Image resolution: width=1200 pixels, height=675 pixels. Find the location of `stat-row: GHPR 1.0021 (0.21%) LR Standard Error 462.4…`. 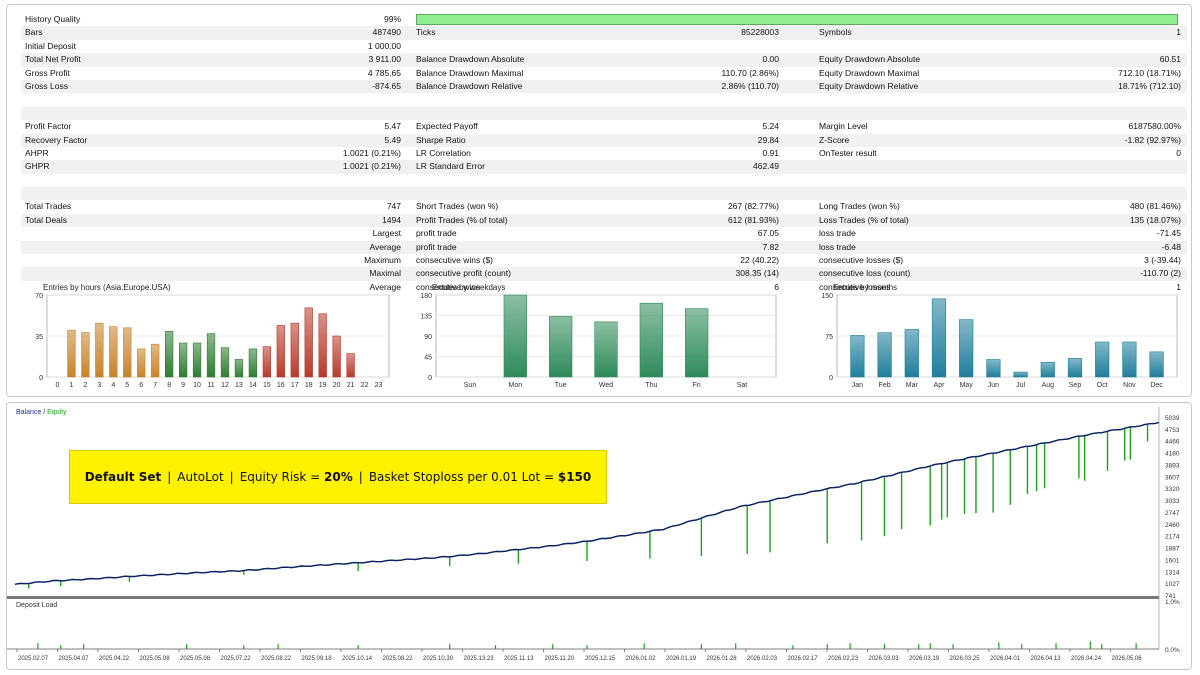

stat-row: GHPR 1.0021 (0.21%) LR Standard Error 462.4… is located at coordinates (604, 167).